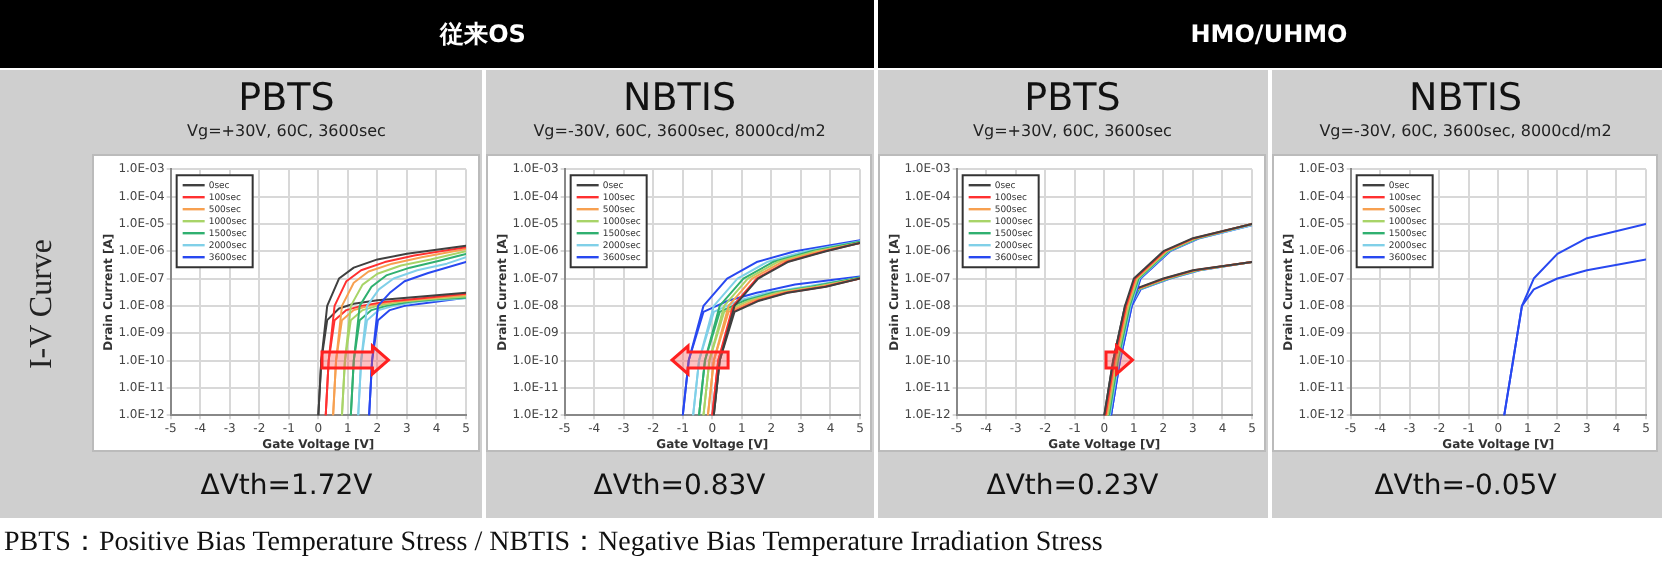  Describe the element at coordinates (482, 34) in the screenshot. I see `text: 従来OS` at that location.